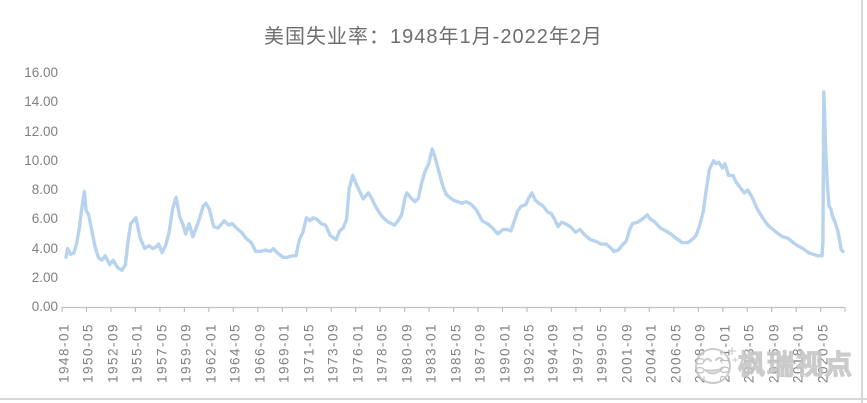  I want to click on y-tick-label: 10.00, so click(41, 160).